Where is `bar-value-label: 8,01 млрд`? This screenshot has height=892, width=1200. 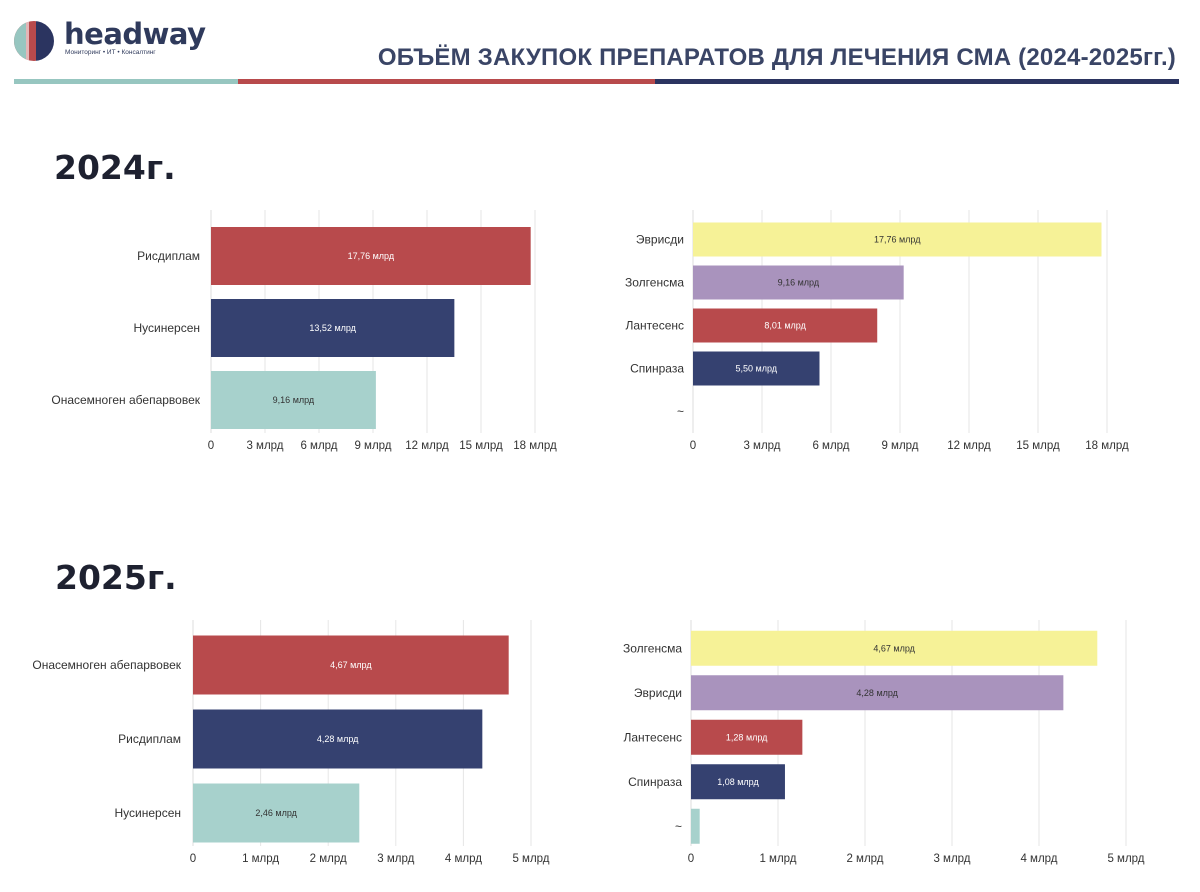
bar-value-label: 8,01 млрд is located at coordinates (785, 326).